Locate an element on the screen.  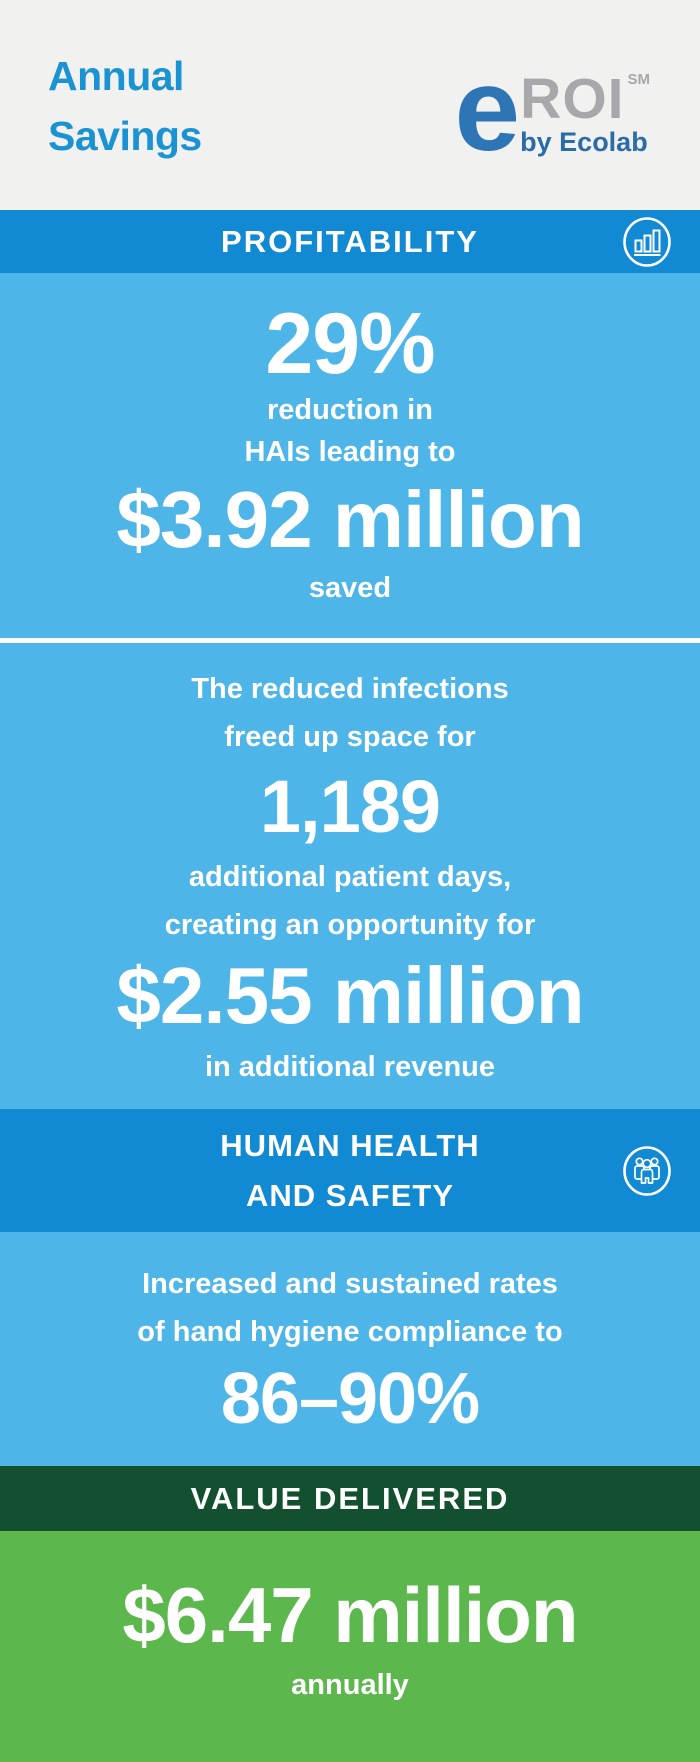
eroi-by-ecolab-logo: e ROI SM by Ecolab is located at coordinates (552, 110).